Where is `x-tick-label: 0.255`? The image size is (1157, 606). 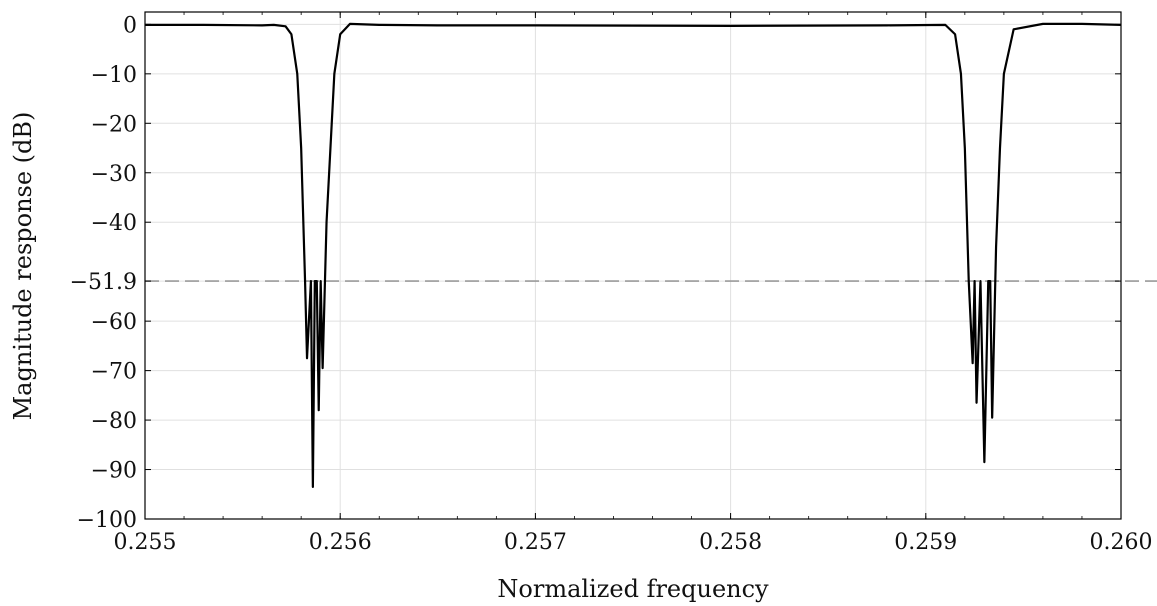 x-tick-label: 0.255 is located at coordinates (145, 542).